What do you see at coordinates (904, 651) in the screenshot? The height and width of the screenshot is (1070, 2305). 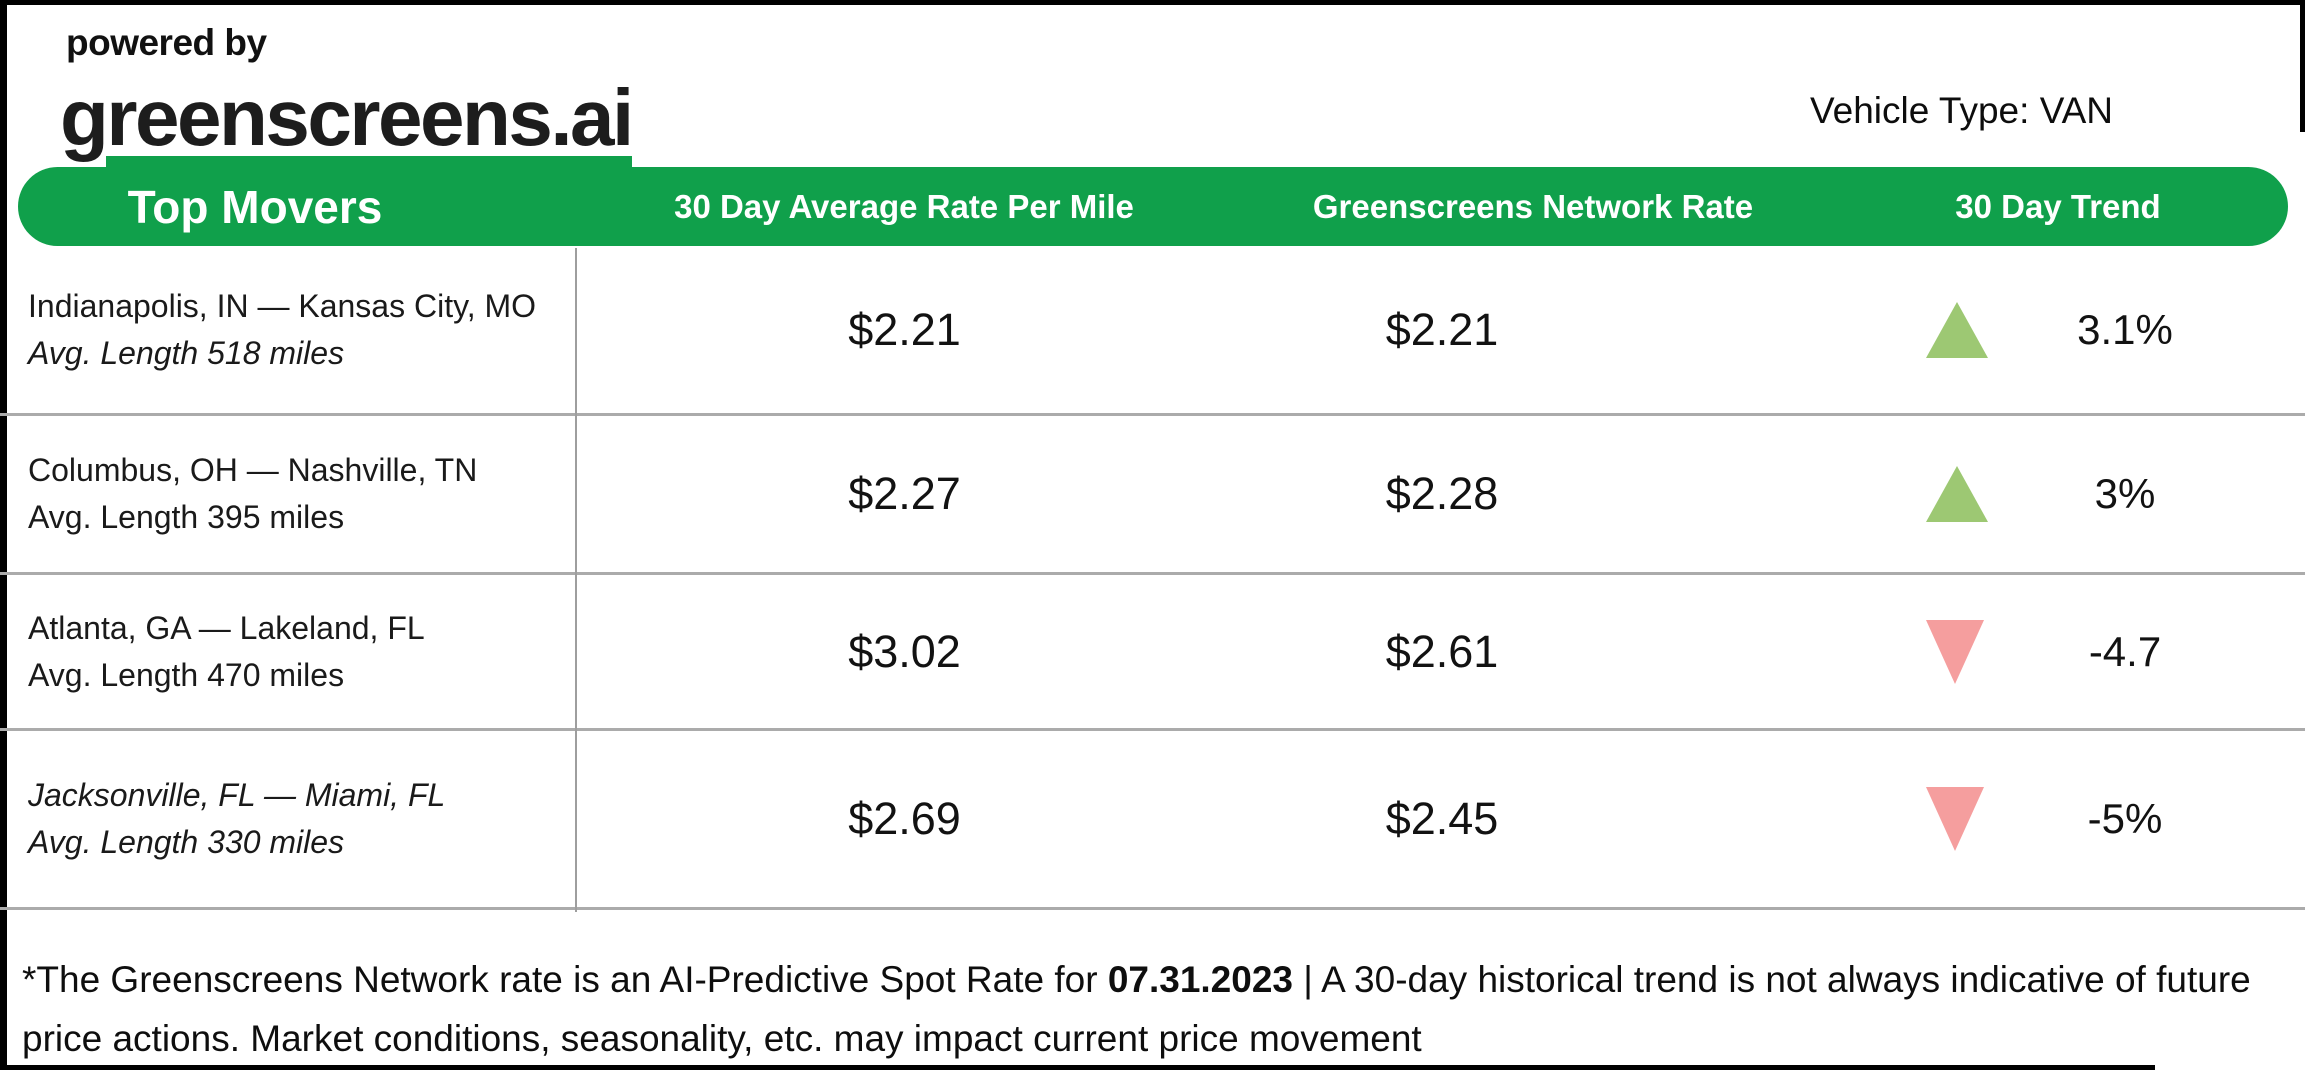 I see `avg-rate-value: $3.02` at bounding box center [904, 651].